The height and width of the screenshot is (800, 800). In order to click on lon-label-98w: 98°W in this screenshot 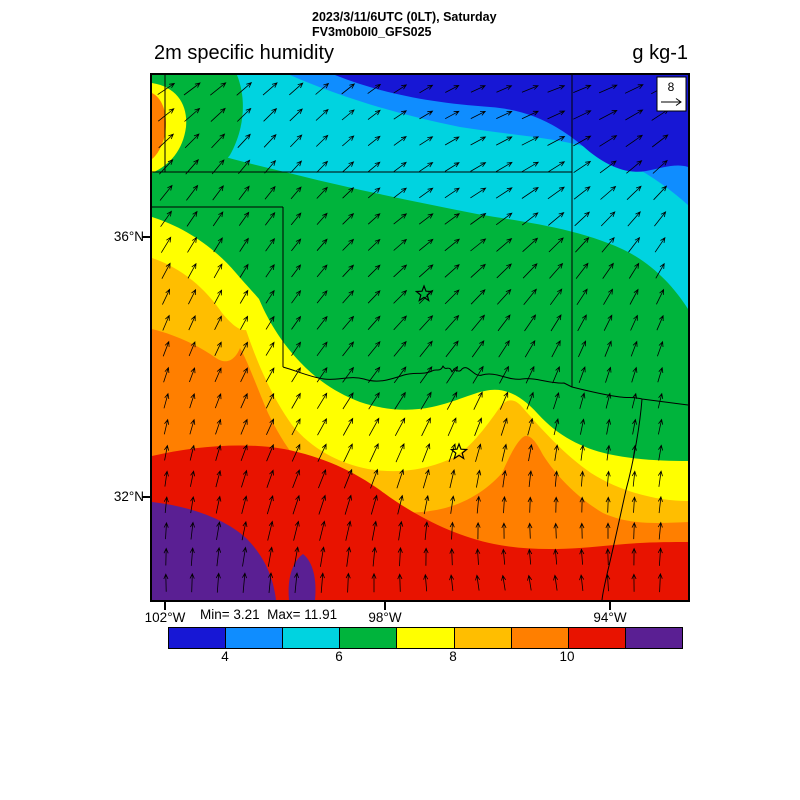, I will do `click(385, 617)`.